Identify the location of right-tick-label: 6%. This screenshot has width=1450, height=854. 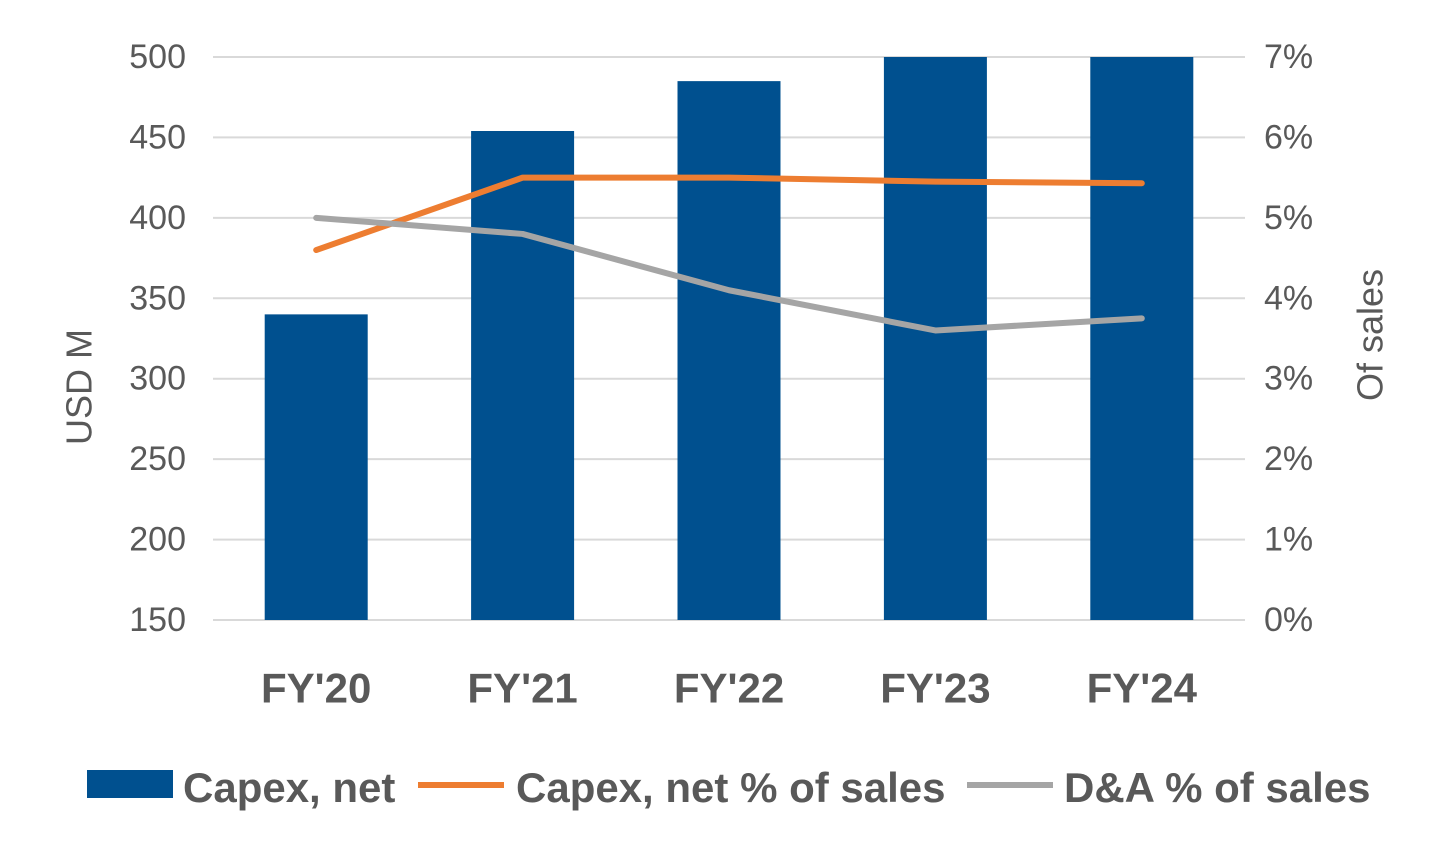
(1288, 137).